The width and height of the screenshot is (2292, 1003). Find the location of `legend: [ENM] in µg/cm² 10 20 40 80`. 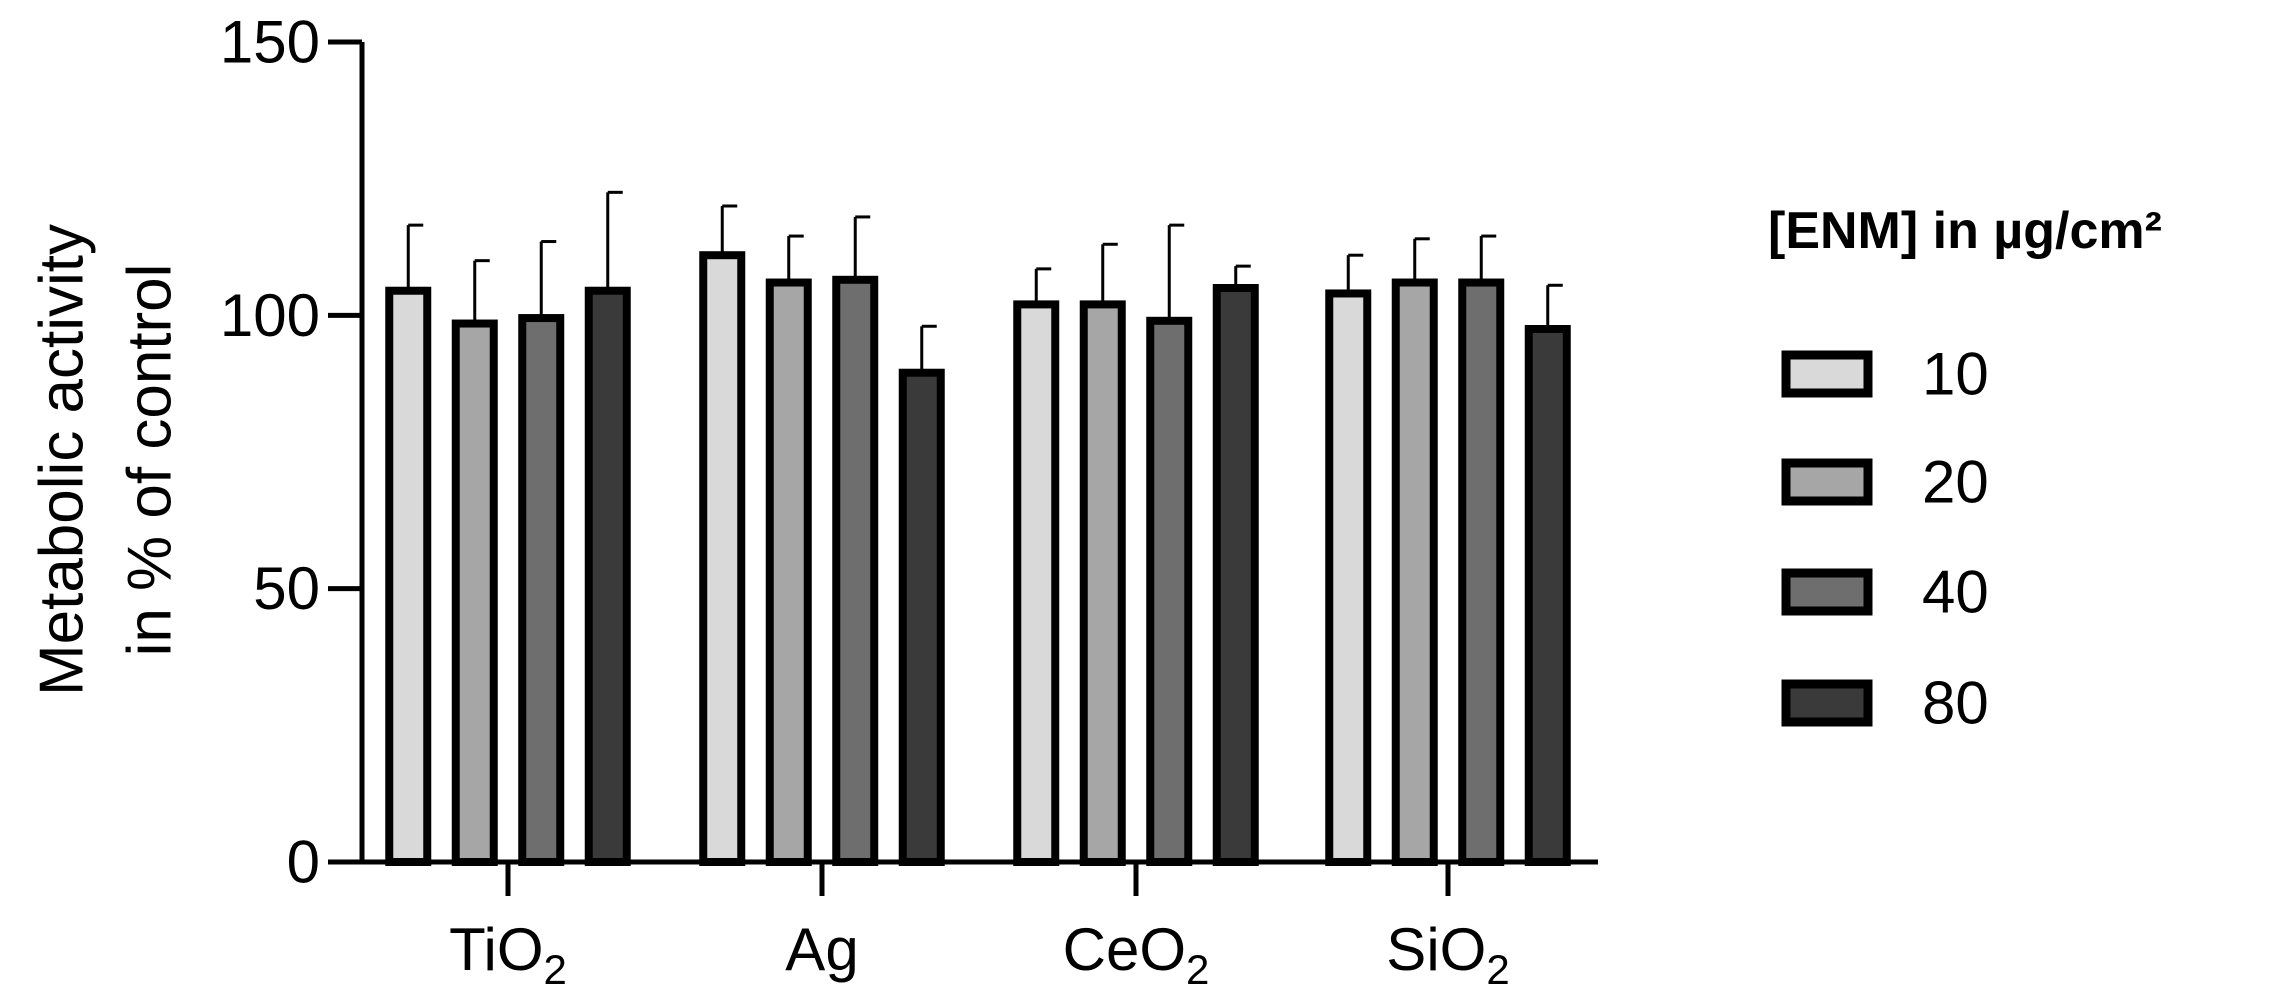

legend: [ENM] in µg/cm² 10 20 40 80 is located at coordinates (1965, 469).